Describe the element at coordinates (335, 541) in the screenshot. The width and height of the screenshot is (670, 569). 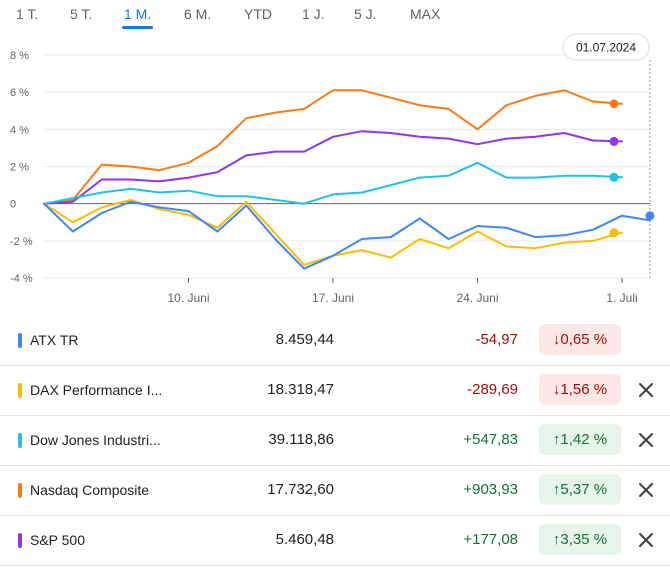
I see `row-s-p-500: S&P 500 5.460,48 +177,08 ↑ 3,35 %` at that location.